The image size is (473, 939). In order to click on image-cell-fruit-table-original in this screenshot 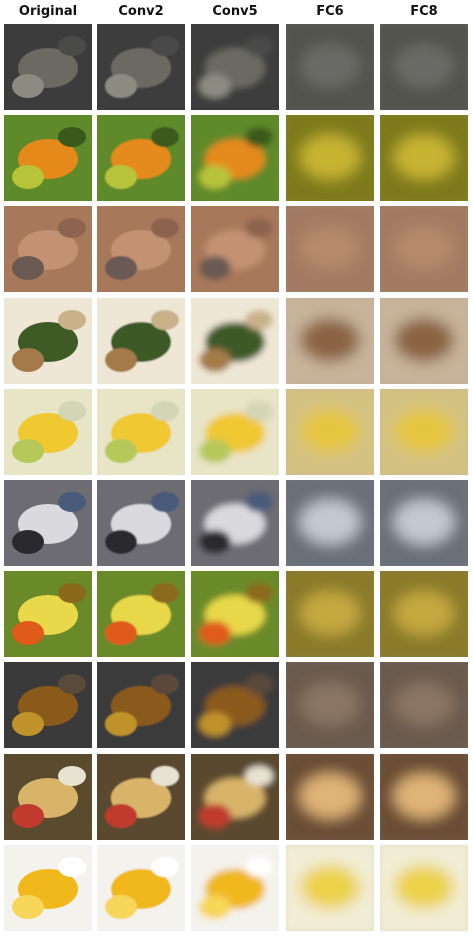, I will do `click(48, 797)`.